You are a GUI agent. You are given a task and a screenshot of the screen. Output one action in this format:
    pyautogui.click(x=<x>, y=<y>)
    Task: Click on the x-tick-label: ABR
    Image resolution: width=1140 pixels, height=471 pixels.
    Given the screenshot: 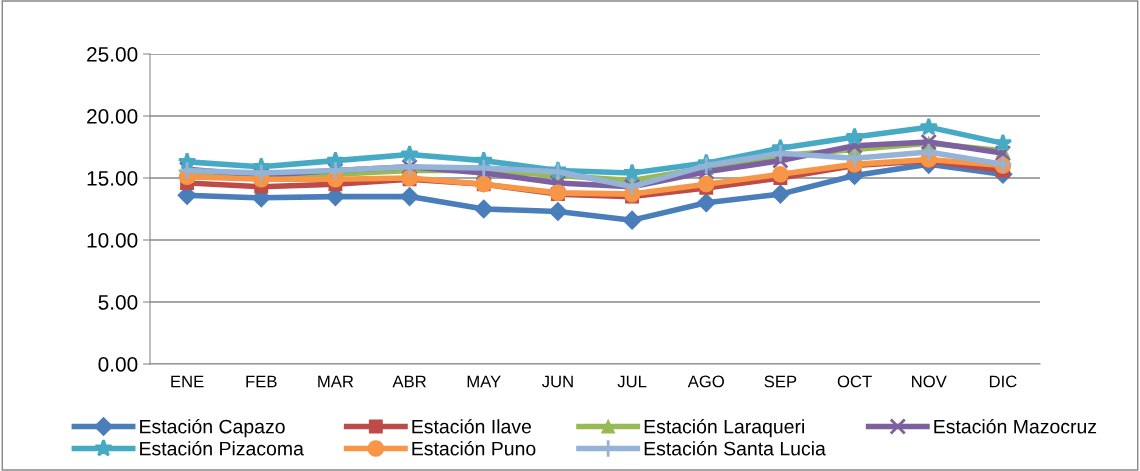 What is the action you would take?
    pyautogui.click(x=409, y=381)
    